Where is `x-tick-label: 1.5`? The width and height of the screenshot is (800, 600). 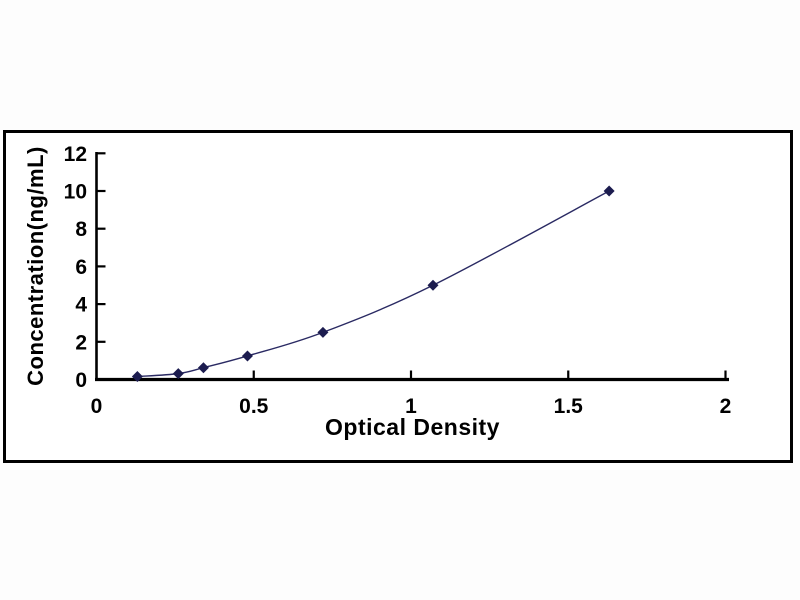
x-tick-label: 1.5 is located at coordinates (569, 406).